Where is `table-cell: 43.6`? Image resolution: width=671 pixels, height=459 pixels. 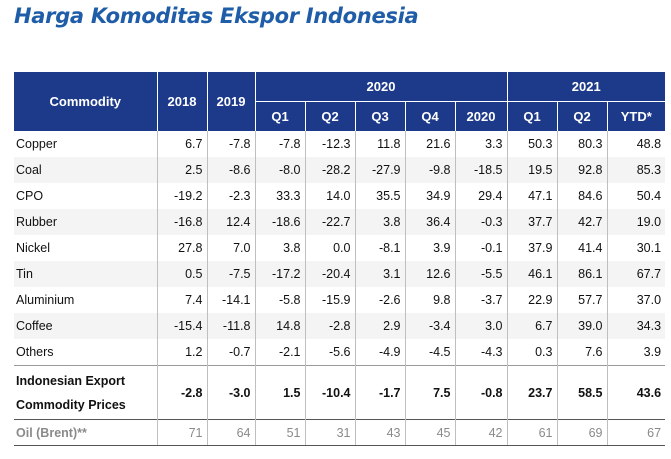
table-cell: 43.6 is located at coordinates (636, 392).